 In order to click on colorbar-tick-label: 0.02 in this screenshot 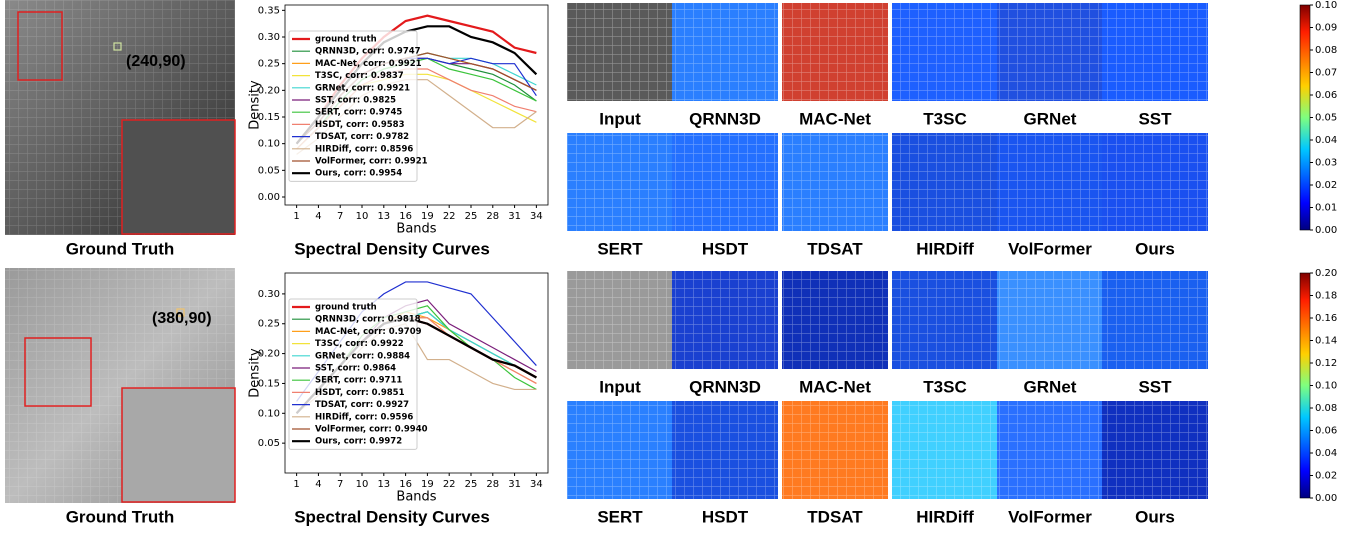, I will do `click(1326, 185)`.